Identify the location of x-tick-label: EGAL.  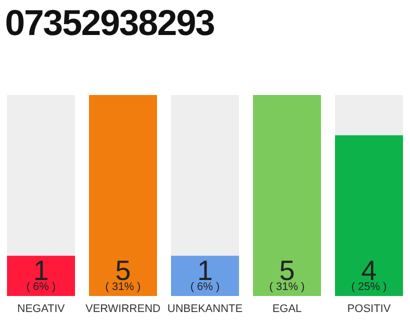
(287, 308).